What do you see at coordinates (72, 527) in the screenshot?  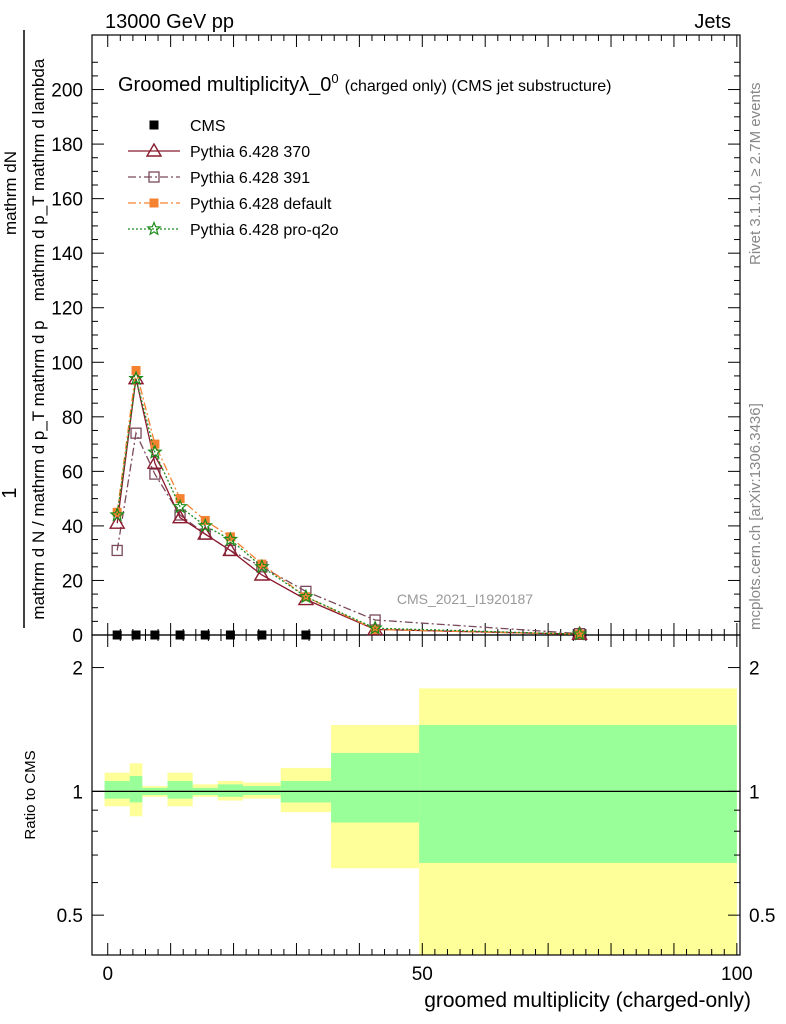 I see `y-tick-label: 40` at bounding box center [72, 527].